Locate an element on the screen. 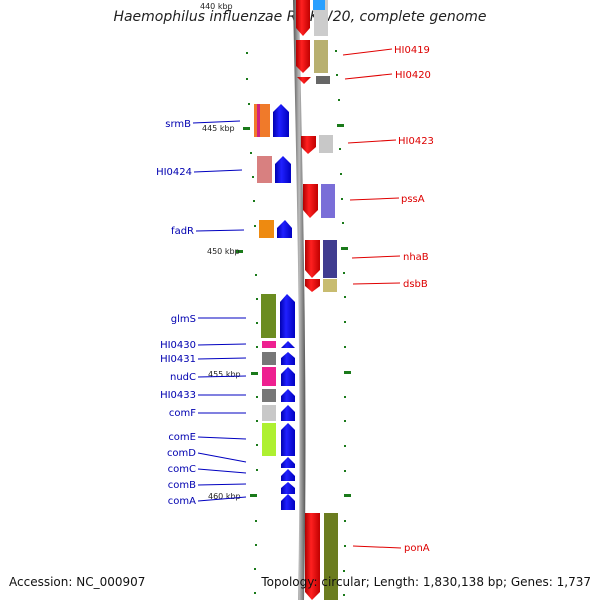 The width and height of the screenshot is (600, 600). gene-label-pssA: pssA is located at coordinates (413, 199).